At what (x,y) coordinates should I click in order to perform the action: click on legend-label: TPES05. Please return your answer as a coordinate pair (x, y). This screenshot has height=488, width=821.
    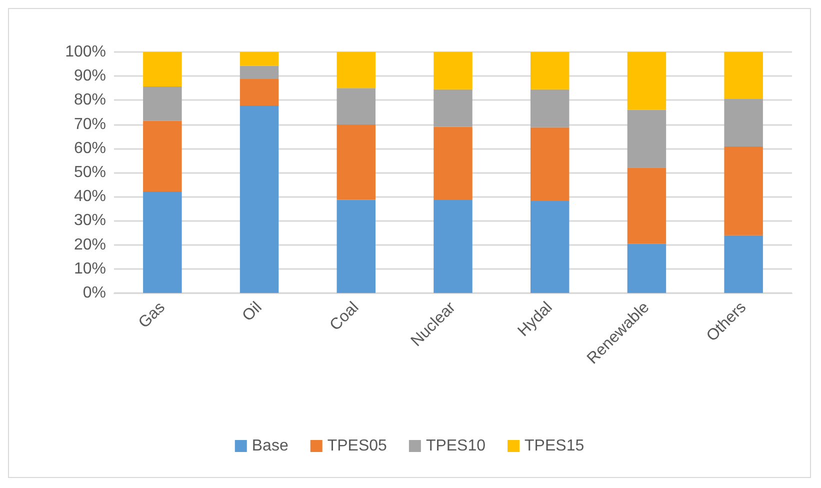
    Looking at the image, I should click on (357, 446).